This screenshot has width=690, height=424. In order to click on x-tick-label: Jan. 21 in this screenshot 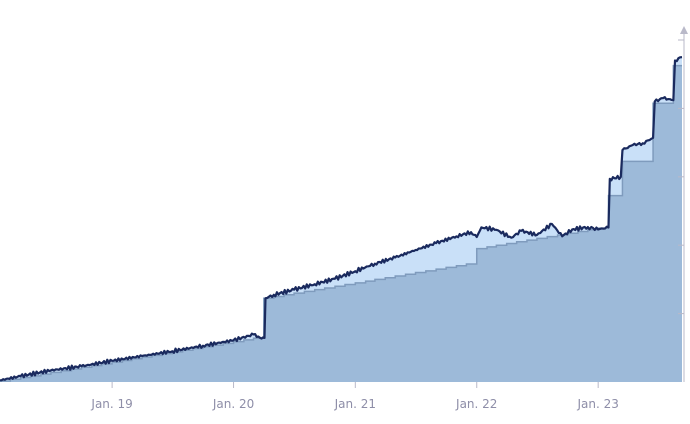, I will do `click(355, 404)`.